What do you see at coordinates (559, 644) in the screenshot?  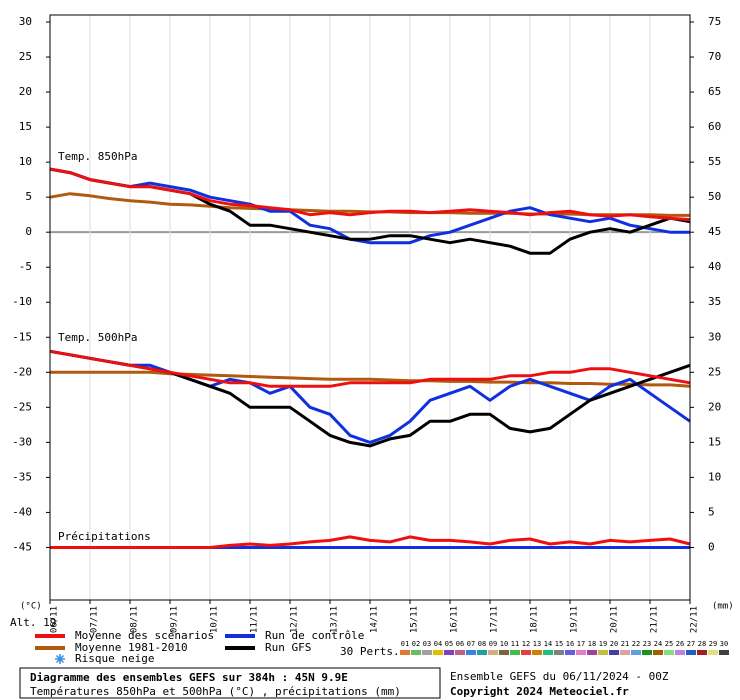 I see `pert-label: 15` at bounding box center [559, 644].